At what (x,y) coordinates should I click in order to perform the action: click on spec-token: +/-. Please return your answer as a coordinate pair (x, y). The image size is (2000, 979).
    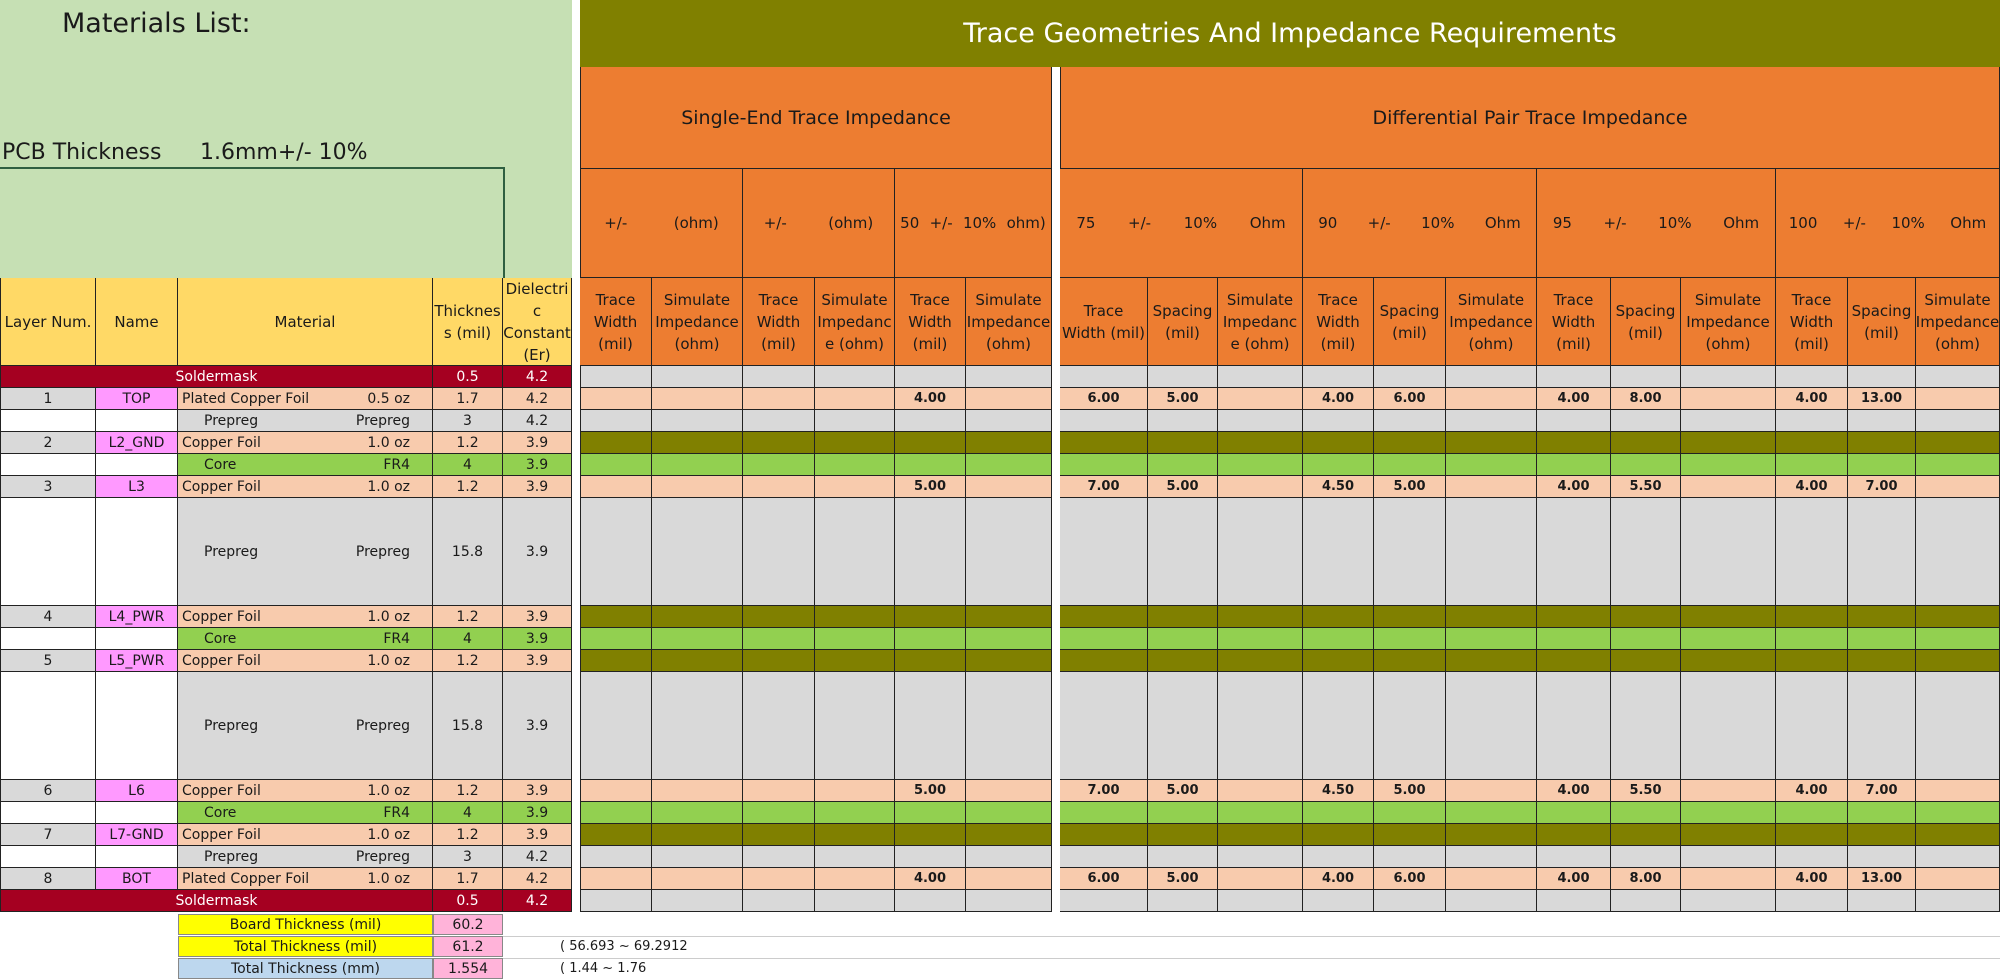
    Looking at the image, I should click on (1140, 223).